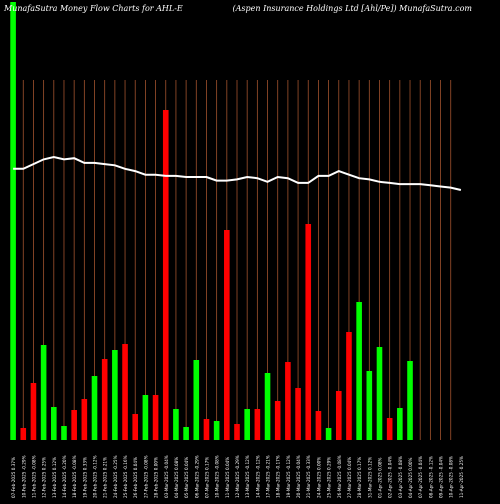 The width and height of the screenshot is (500, 504). What do you see at coordinates (247, 476) in the screenshot?
I see `x-tick-label: 13-Mar-2025 -0.12%` at bounding box center [247, 476].